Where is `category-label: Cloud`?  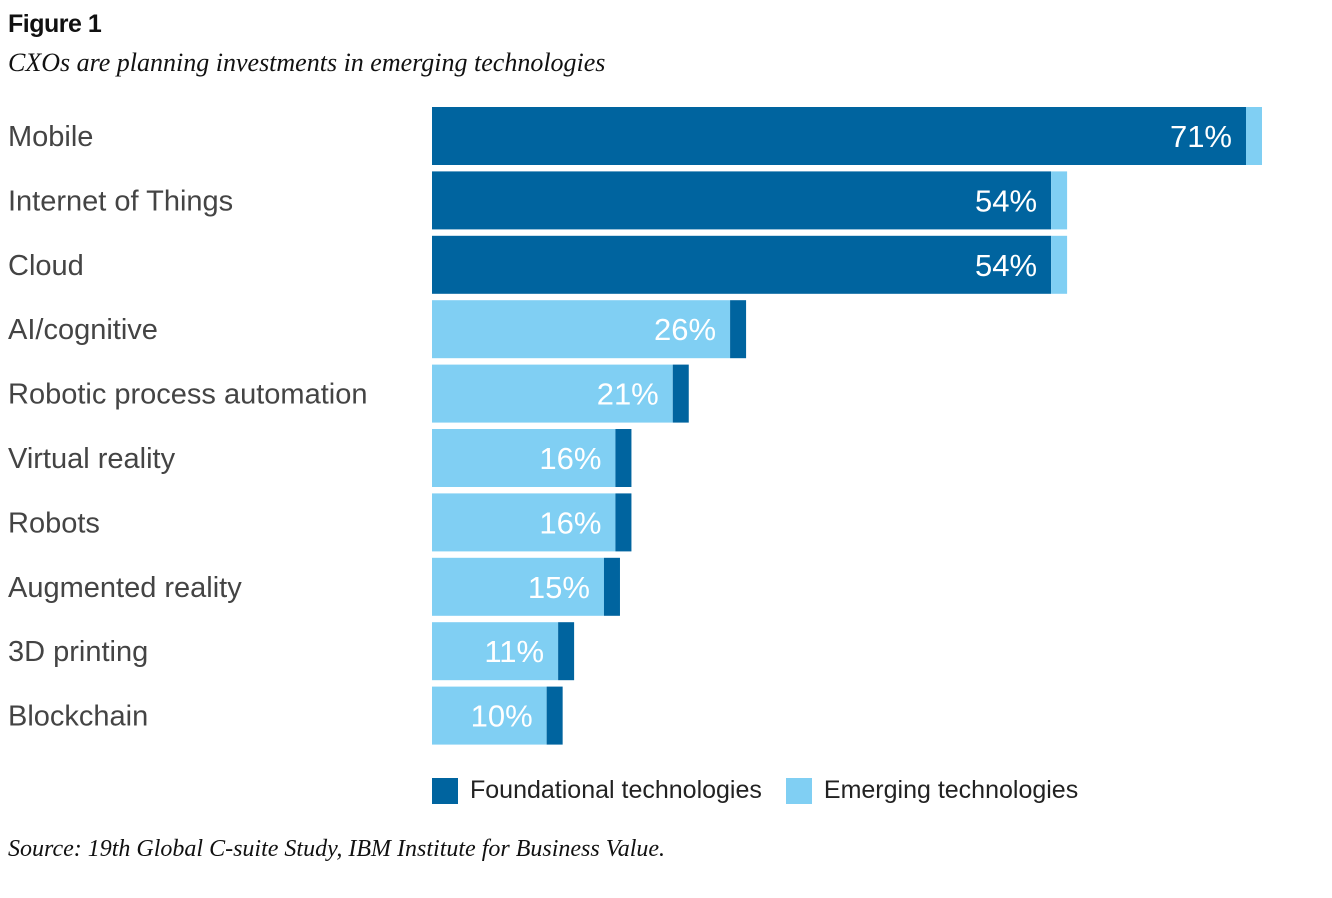 category-label: Cloud is located at coordinates (46, 266).